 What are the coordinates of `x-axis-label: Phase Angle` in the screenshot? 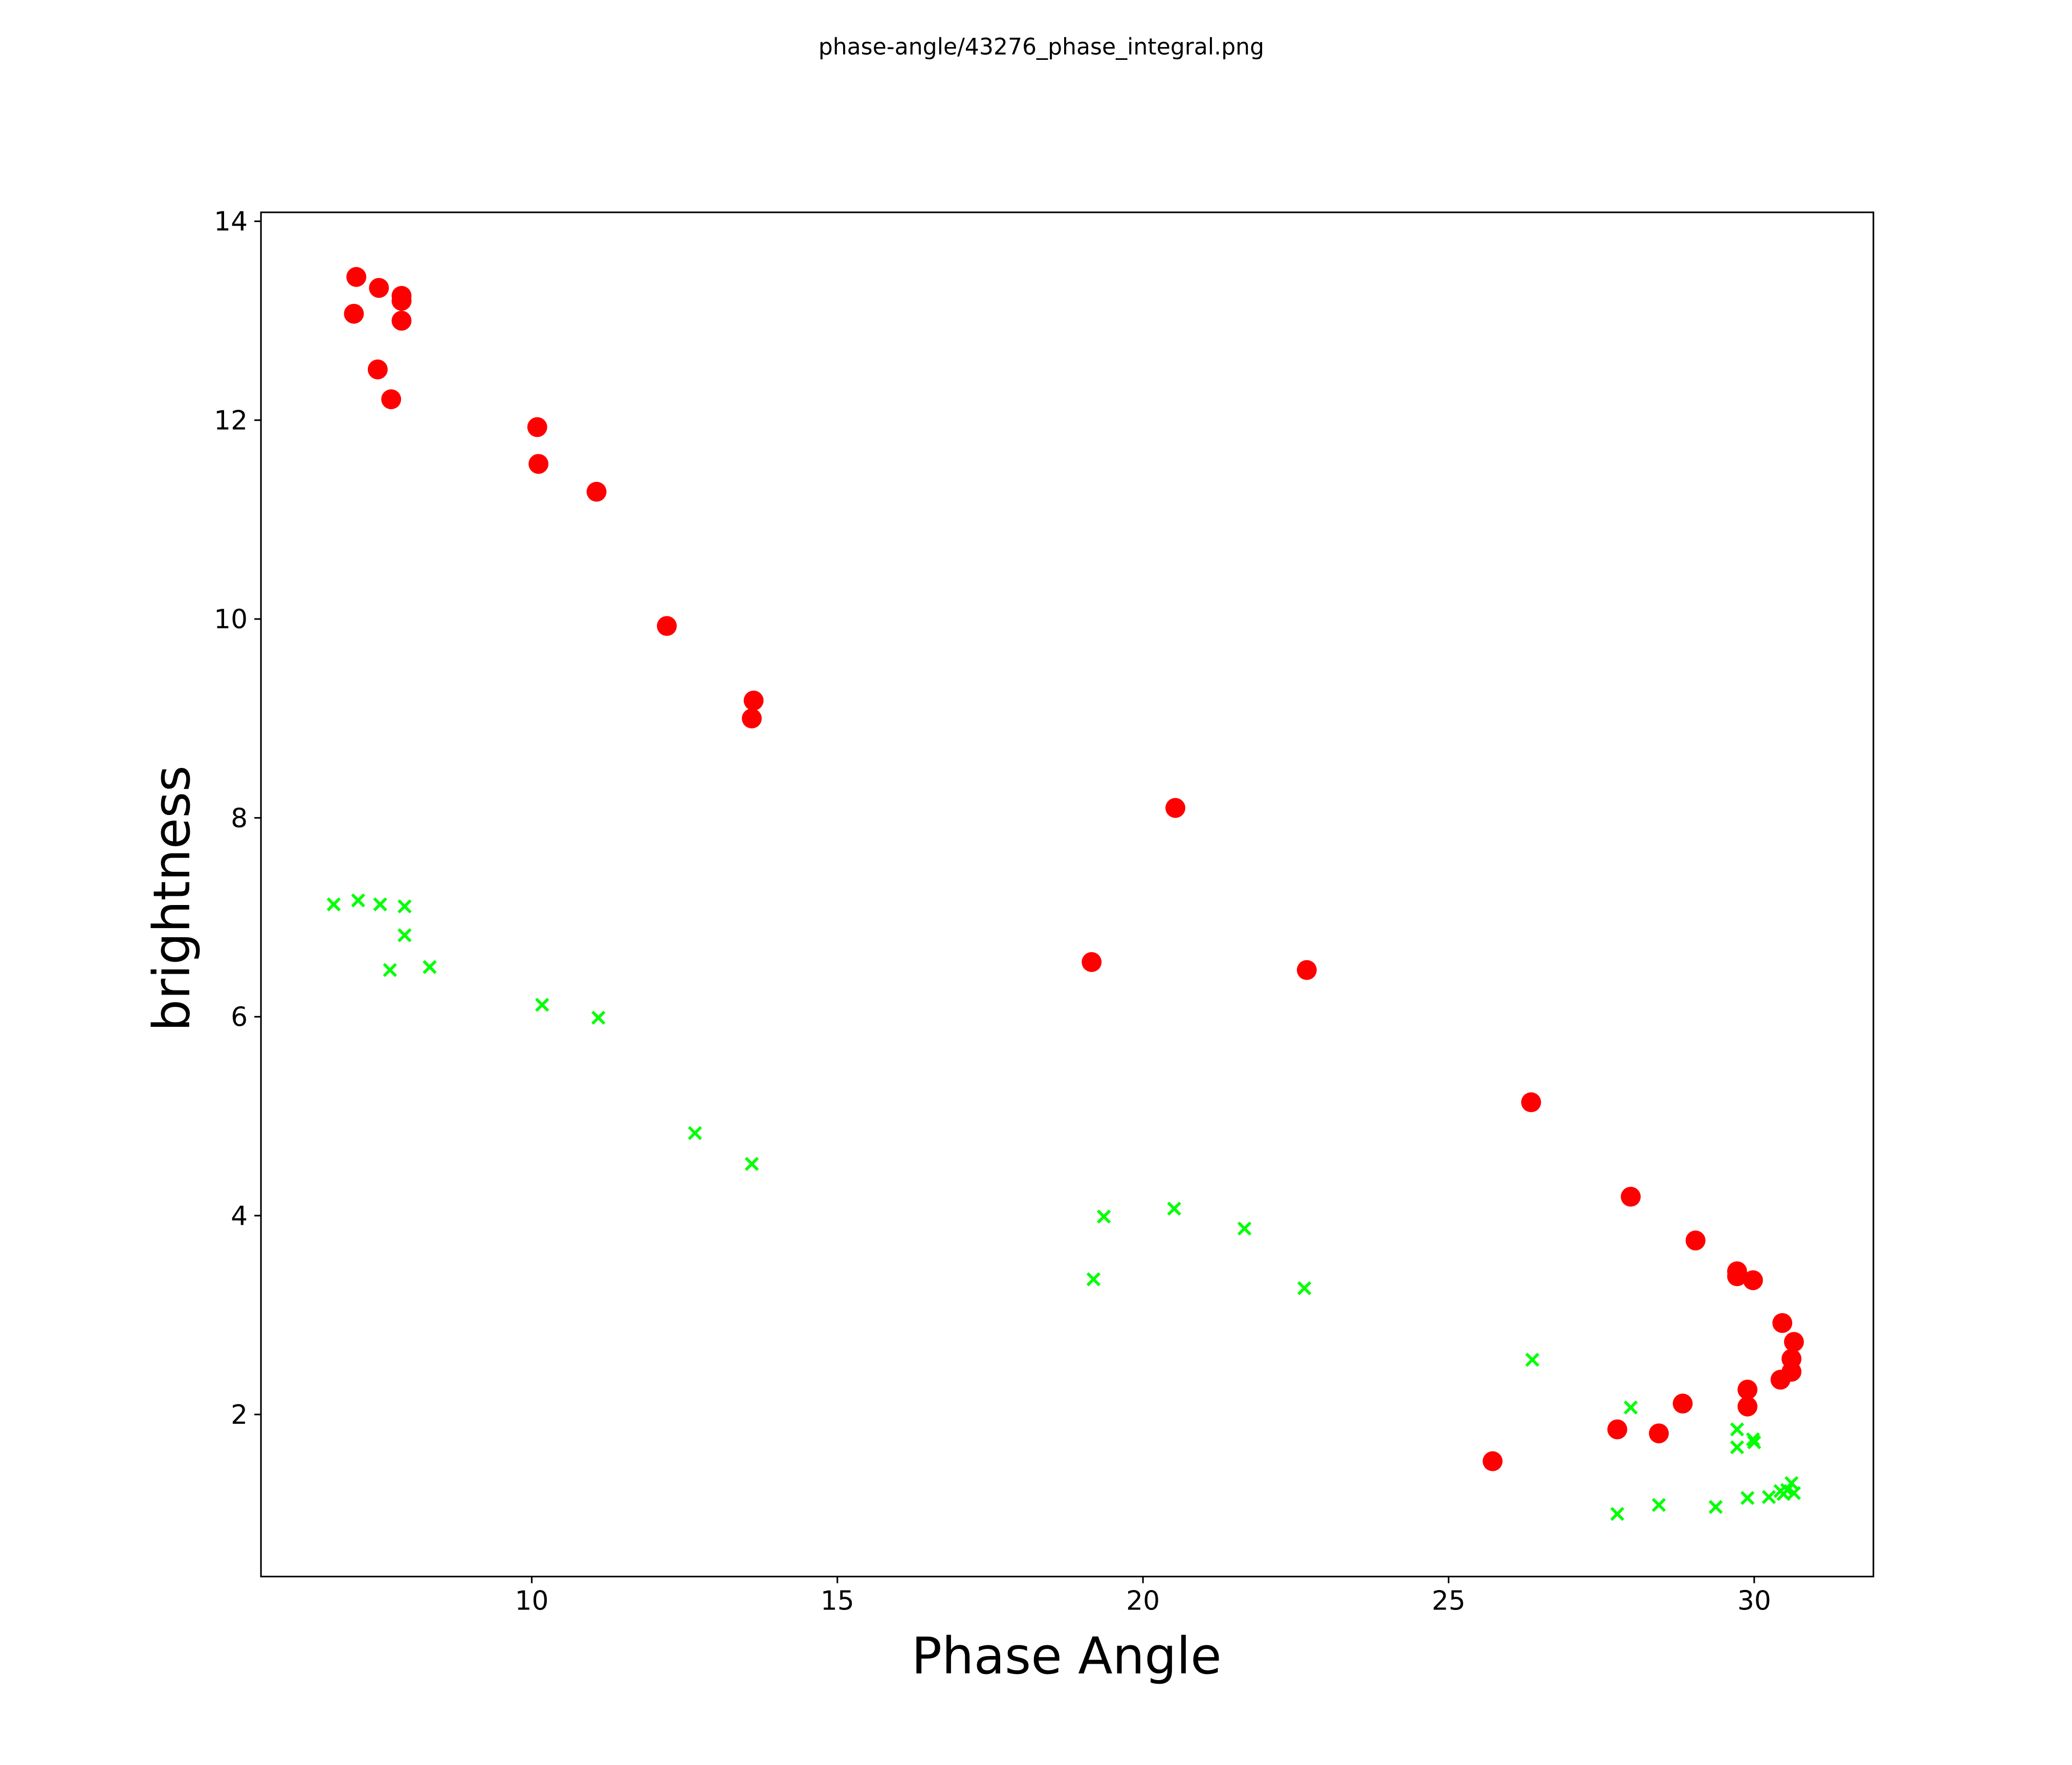 It's located at (1067, 1657).